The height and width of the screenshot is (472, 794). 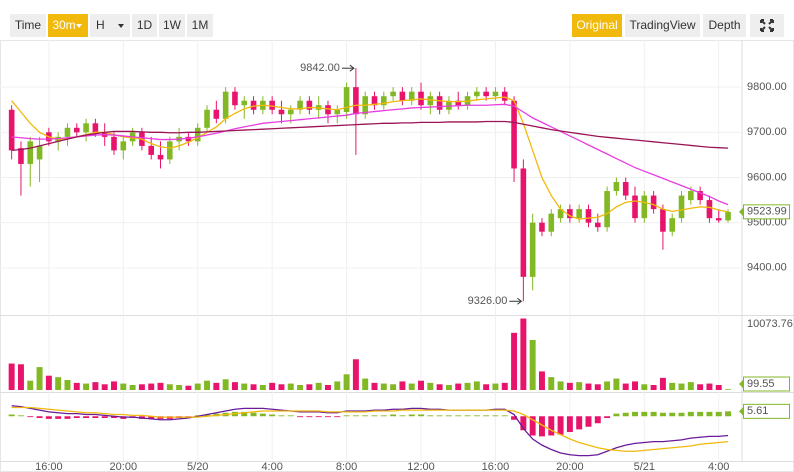 What do you see at coordinates (68, 25) in the screenshot?
I see `interval-button: 30m` at bounding box center [68, 25].